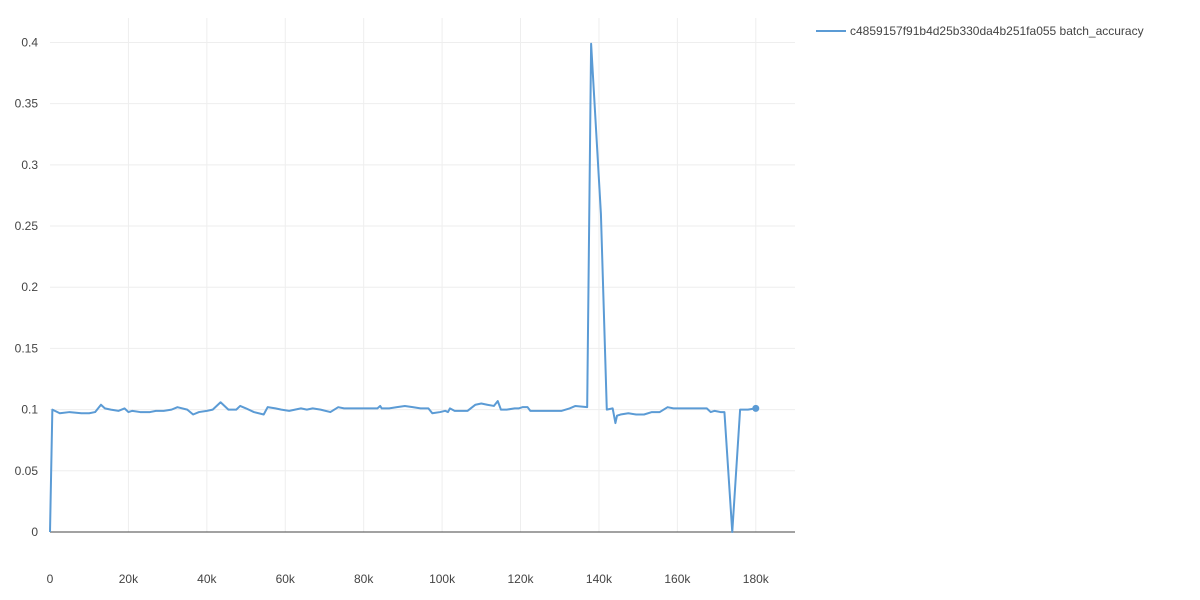 This screenshot has width=1200, height=600. Describe the element at coordinates (129, 579) in the screenshot. I see `x-tick-label: 20k` at that location.